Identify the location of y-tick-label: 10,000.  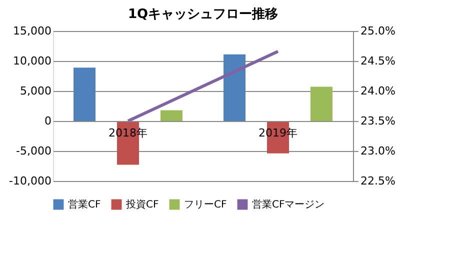
(32, 61).